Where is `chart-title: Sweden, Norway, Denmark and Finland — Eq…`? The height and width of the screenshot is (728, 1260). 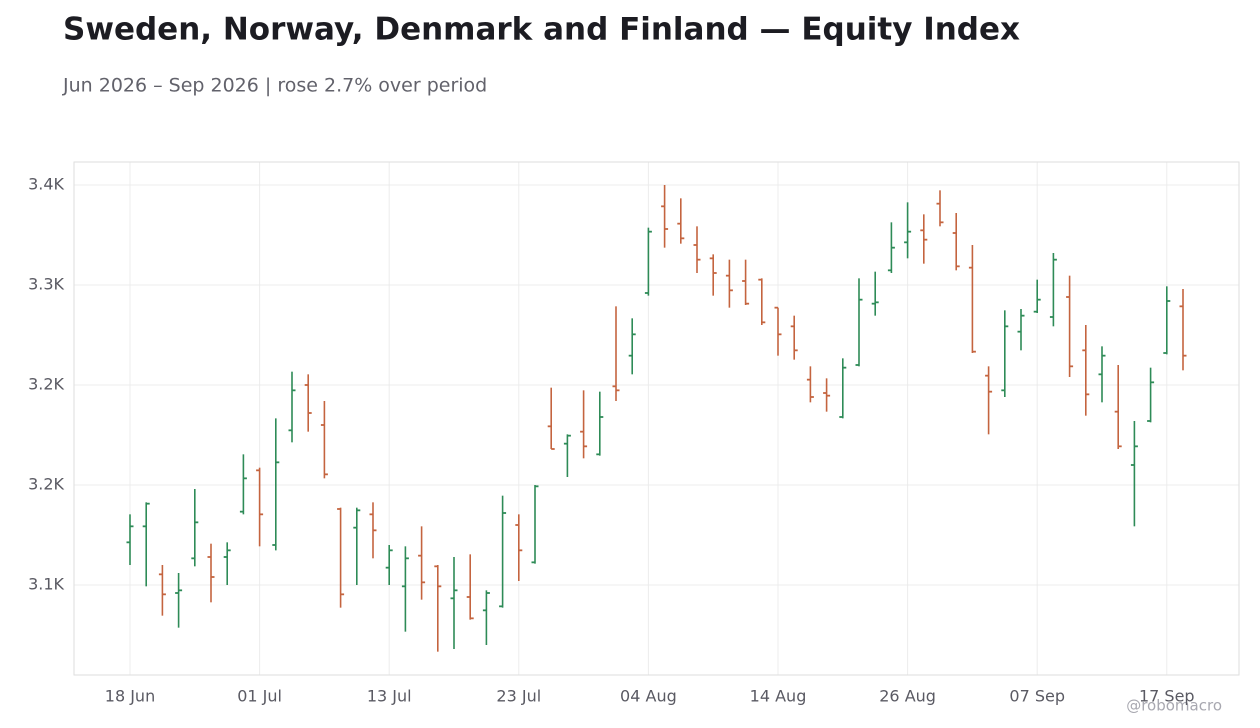 chart-title: Sweden, Norway, Denmark and Finland — Eq… is located at coordinates (541, 30).